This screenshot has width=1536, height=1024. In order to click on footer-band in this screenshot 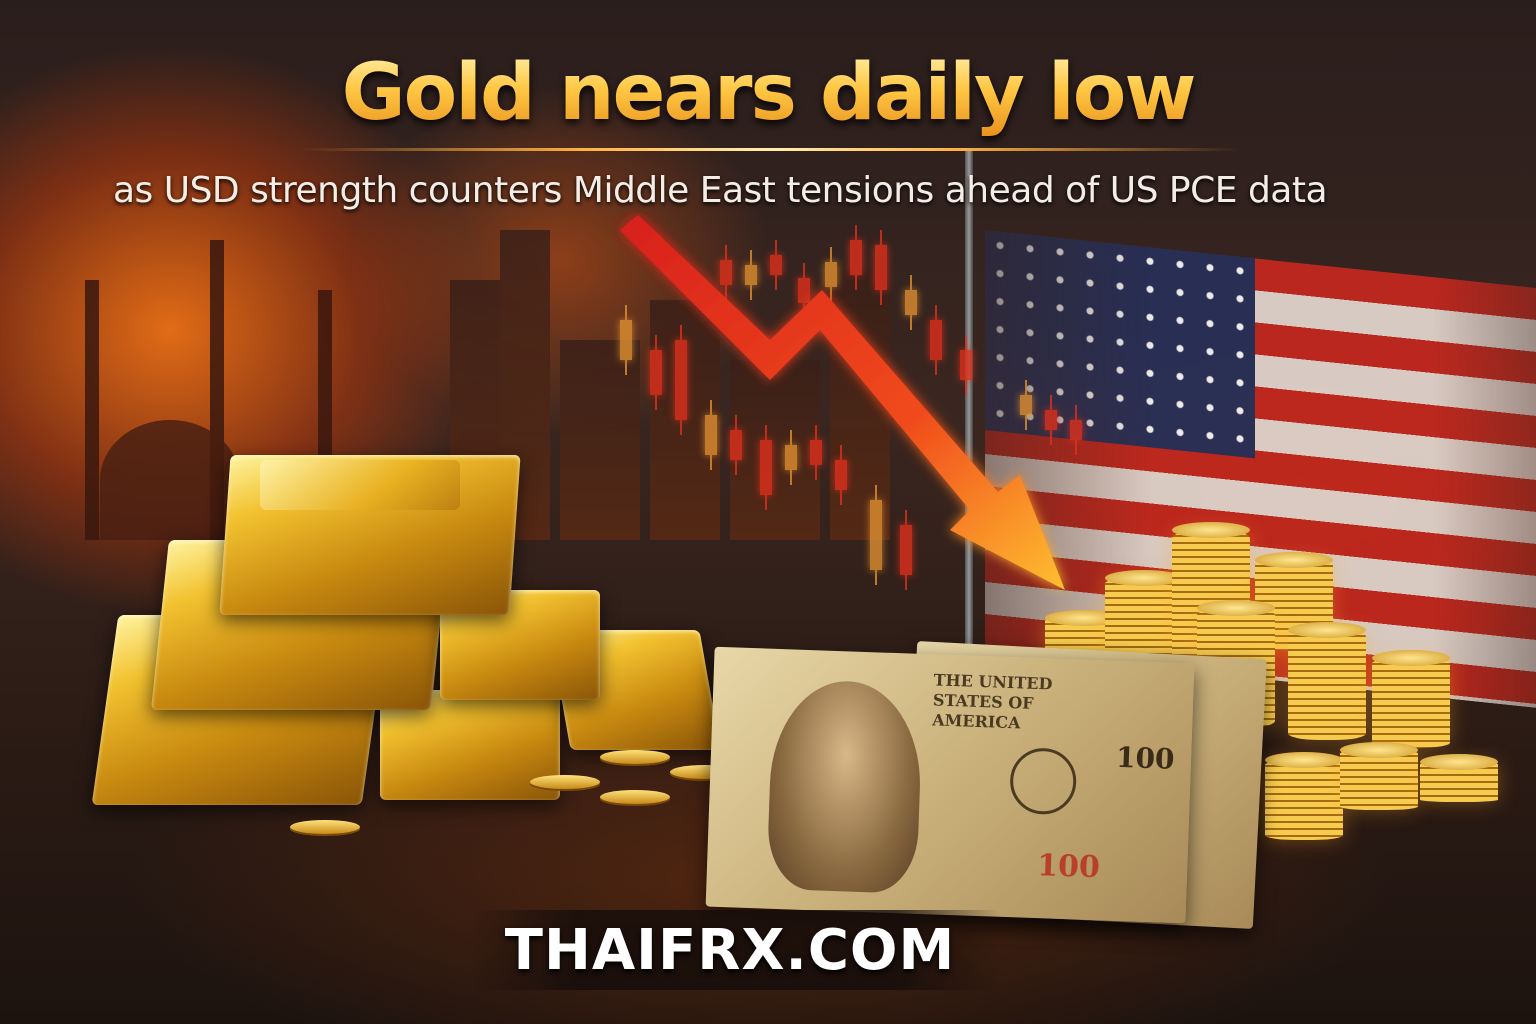, I will do `click(735, 950)`.